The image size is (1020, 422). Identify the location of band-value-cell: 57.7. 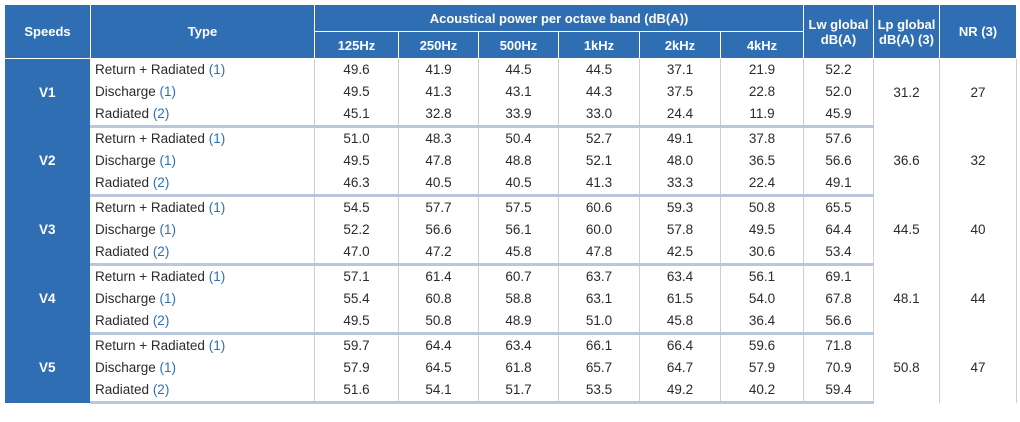
(438, 207).